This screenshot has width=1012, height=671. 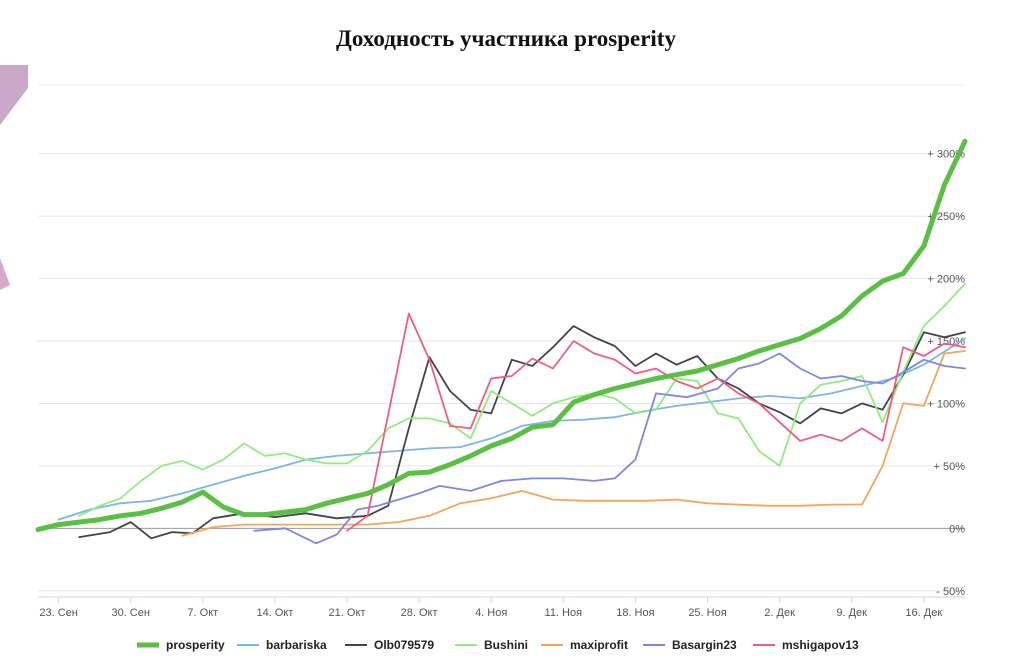 I want to click on legend-label: prosperity, so click(x=195, y=645).